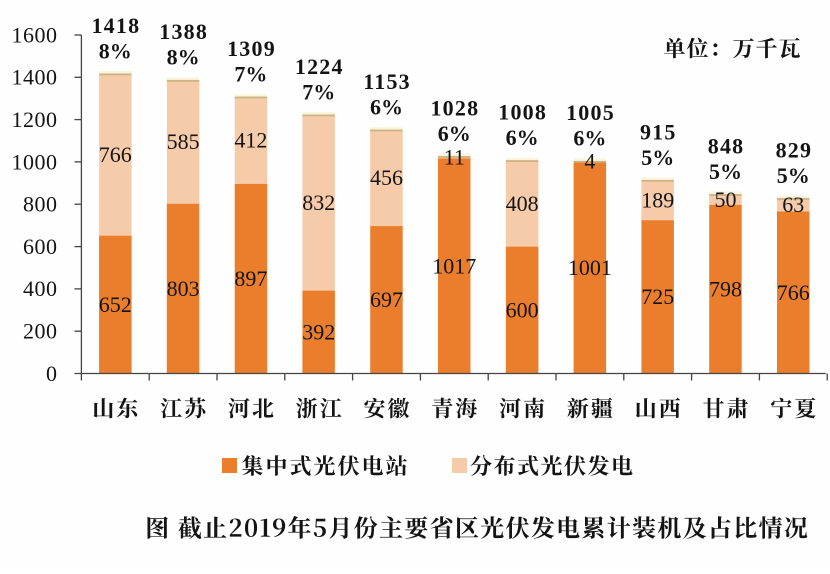 Image resolution: width=830 pixels, height=574 pixels. I want to click on svg-text: 829, so click(794, 150).